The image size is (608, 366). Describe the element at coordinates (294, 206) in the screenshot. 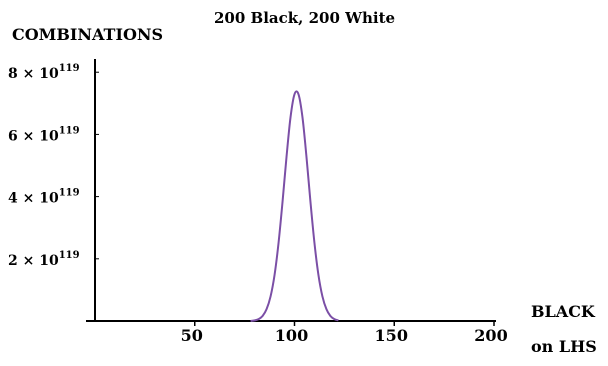

I see `distribution-curve` at that location.